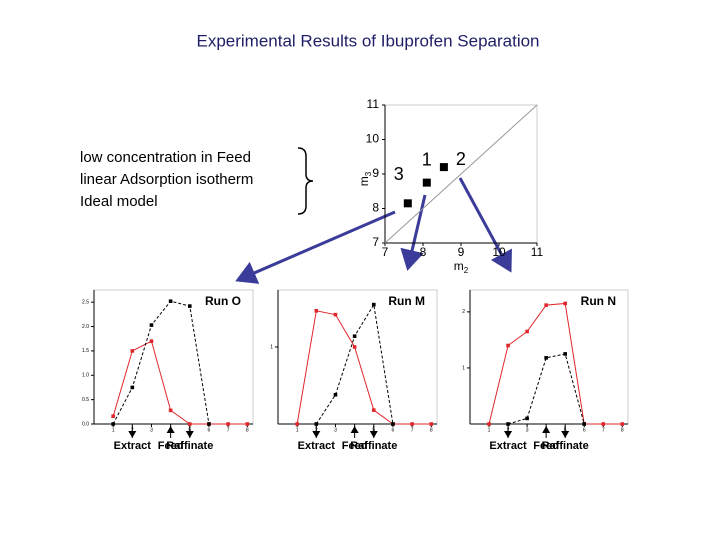  Describe the element at coordinates (375, 208) in the screenshot. I see `y-tick-label: 8` at that location.